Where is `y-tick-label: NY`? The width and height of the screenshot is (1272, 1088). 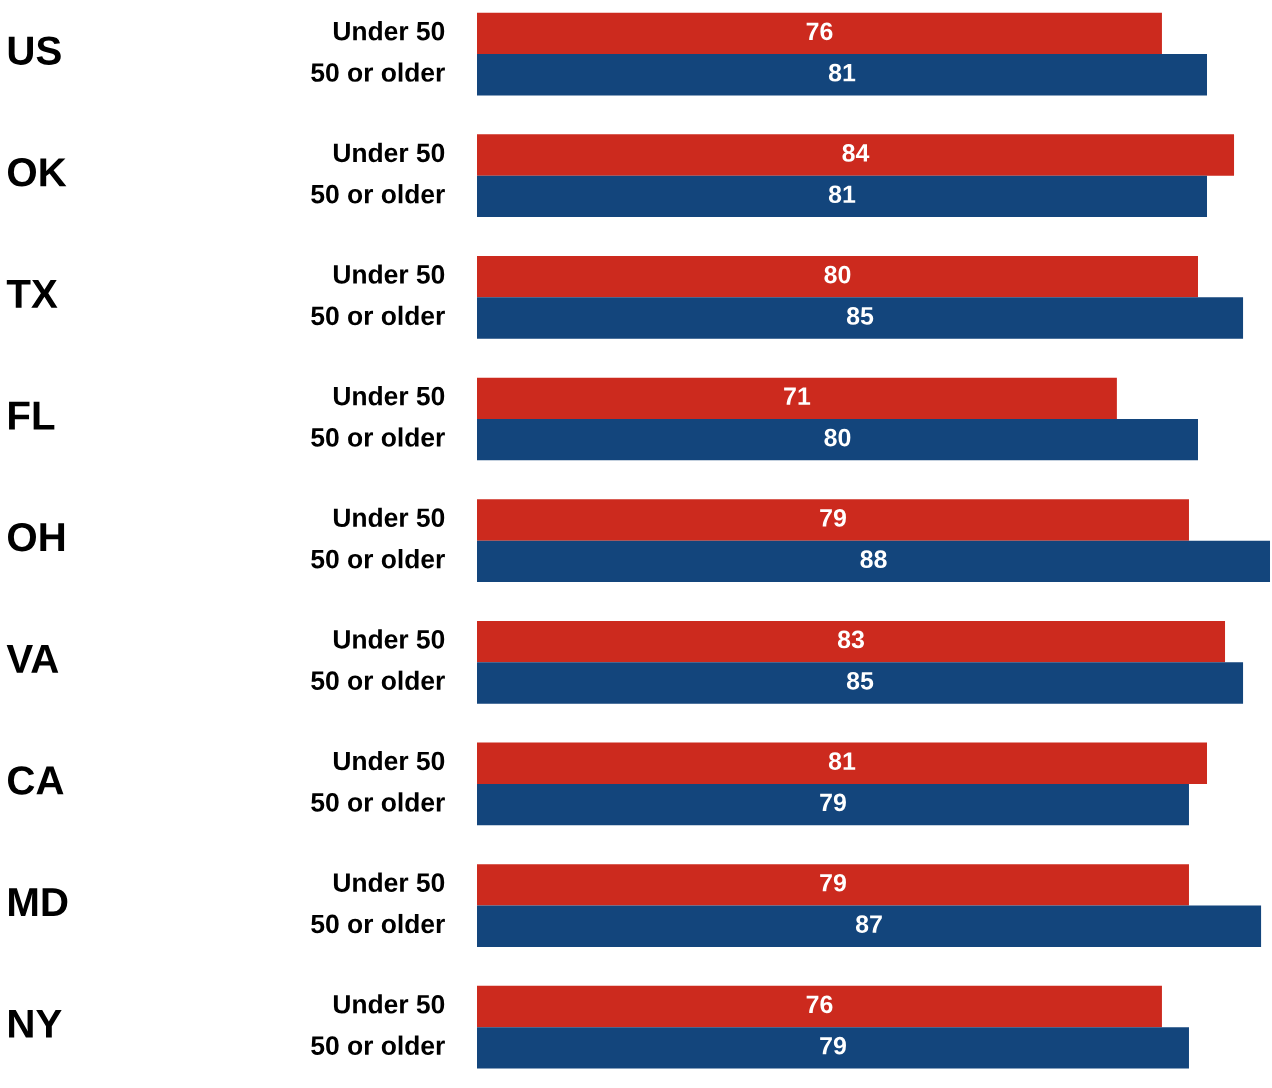 y-tick-label: NY is located at coordinates (35, 1023).